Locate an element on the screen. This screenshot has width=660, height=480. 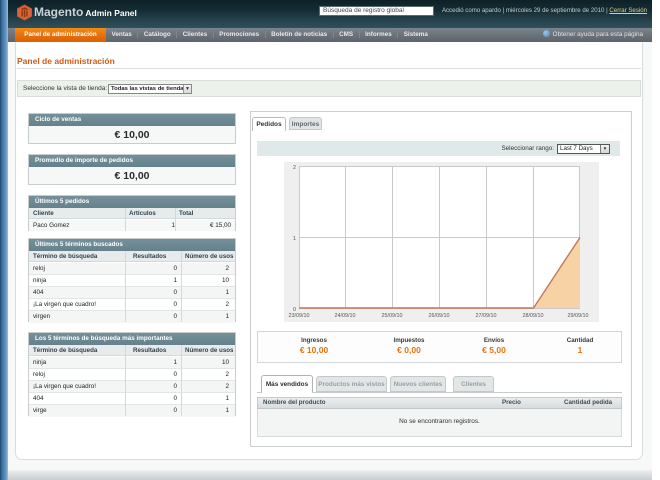
svg-text: 28/09/10 is located at coordinates (533, 316).